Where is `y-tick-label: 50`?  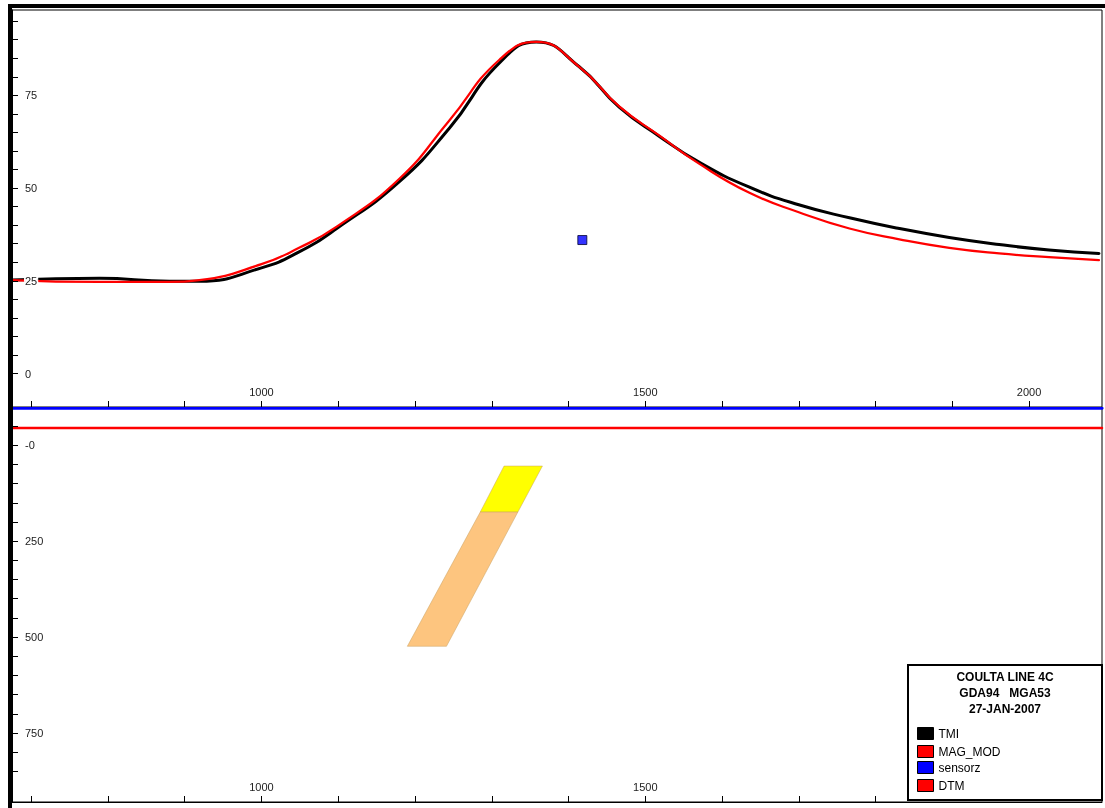
y-tick-label: 50 is located at coordinates (31, 188).